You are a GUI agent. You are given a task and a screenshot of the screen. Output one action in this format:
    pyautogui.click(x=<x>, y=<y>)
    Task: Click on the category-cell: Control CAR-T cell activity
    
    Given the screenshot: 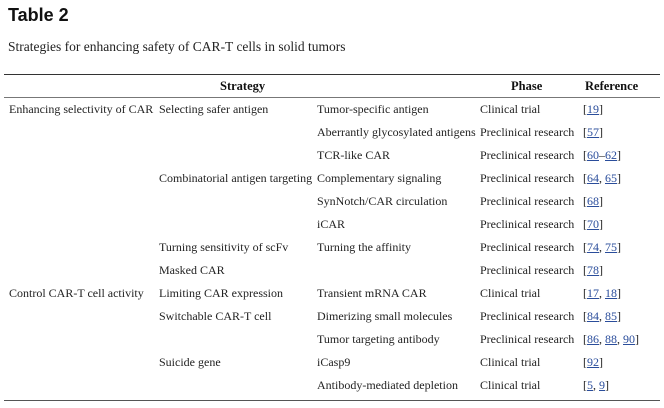 What is the action you would take?
    pyautogui.click(x=76, y=293)
    